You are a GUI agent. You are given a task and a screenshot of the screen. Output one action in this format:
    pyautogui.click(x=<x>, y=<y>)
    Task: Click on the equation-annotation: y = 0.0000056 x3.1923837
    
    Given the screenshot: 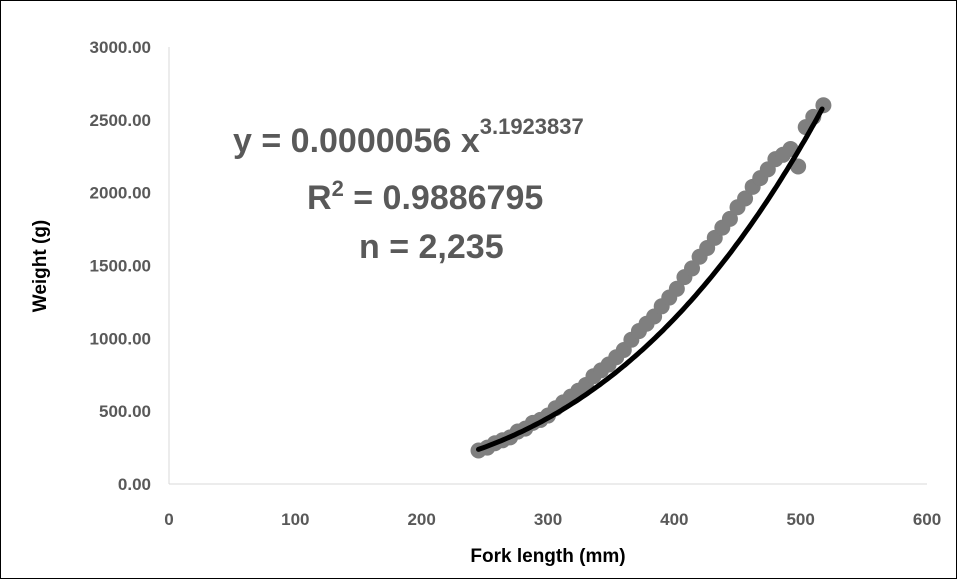 What is the action you would take?
    pyautogui.click(x=408, y=137)
    